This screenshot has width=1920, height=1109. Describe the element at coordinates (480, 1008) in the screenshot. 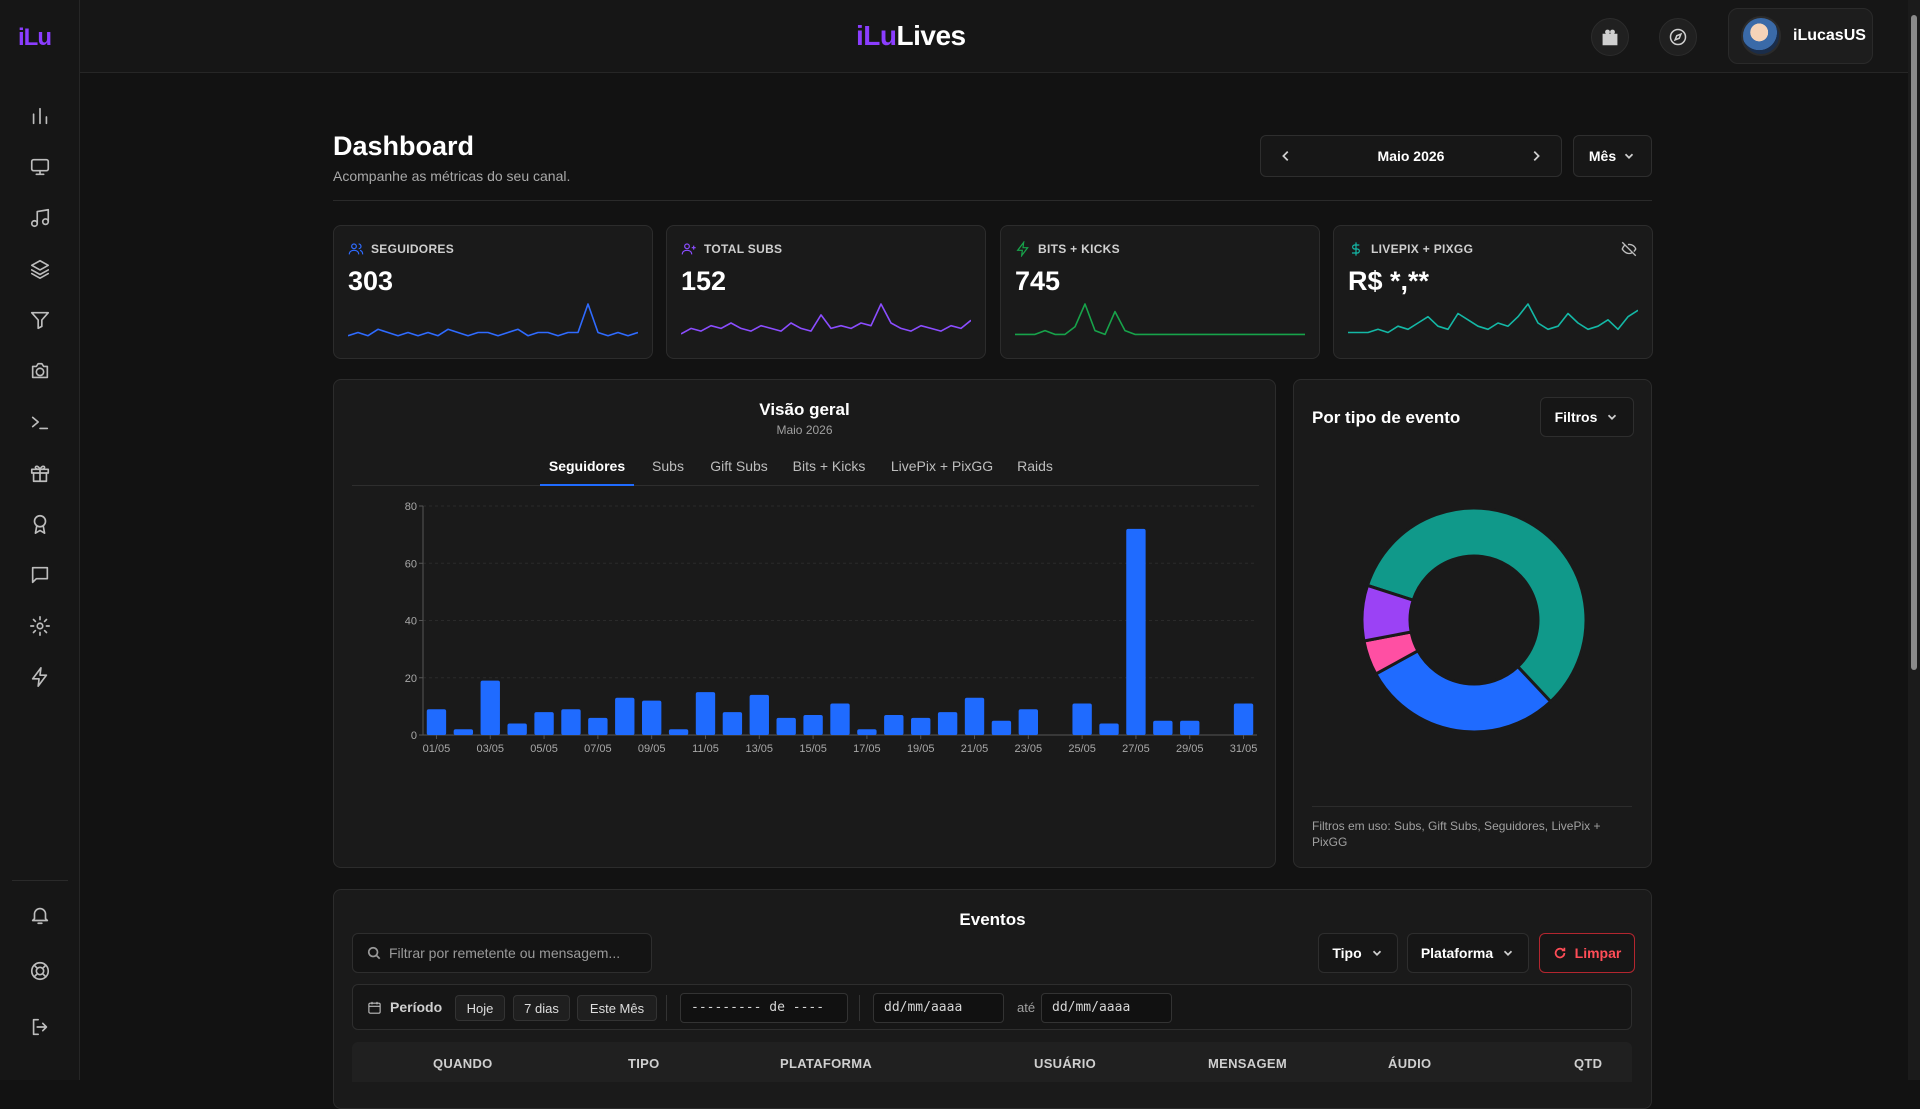

I see `quick-today: Hoje` at that location.